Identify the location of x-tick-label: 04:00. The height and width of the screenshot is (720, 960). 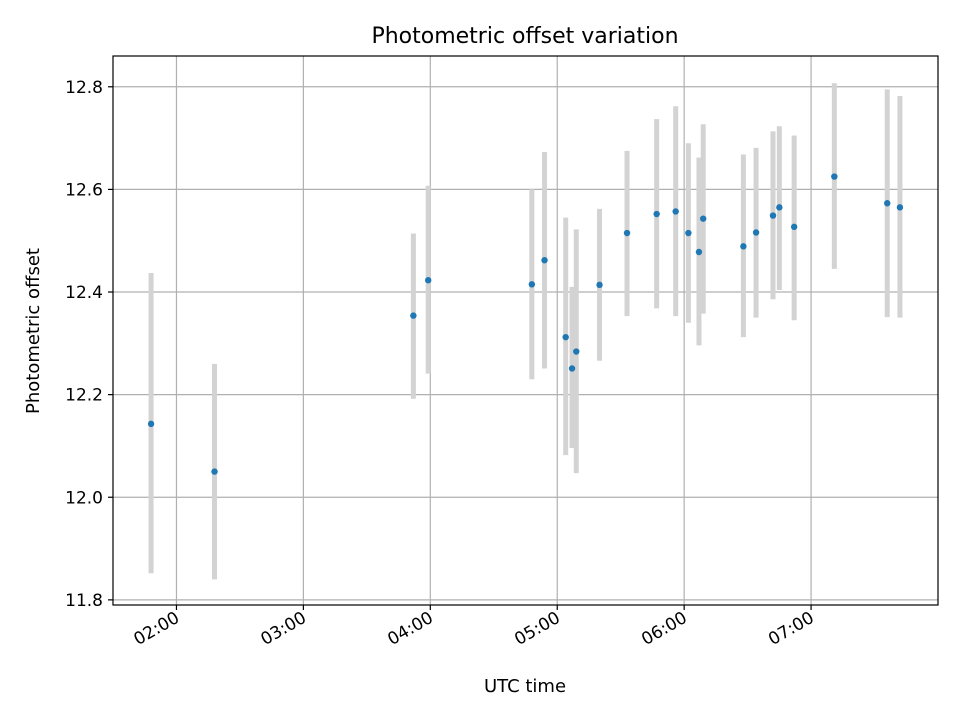
(410, 629).